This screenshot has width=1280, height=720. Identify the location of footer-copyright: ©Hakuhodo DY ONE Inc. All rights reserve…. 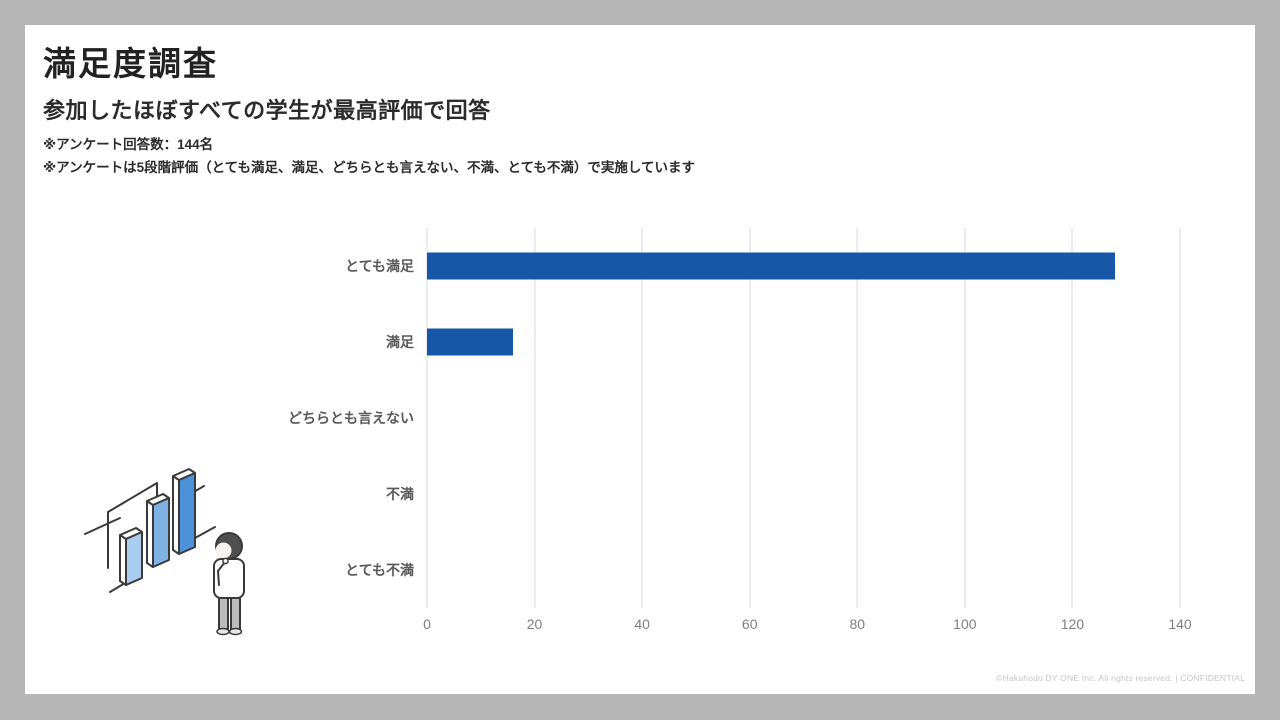
(1120, 678).